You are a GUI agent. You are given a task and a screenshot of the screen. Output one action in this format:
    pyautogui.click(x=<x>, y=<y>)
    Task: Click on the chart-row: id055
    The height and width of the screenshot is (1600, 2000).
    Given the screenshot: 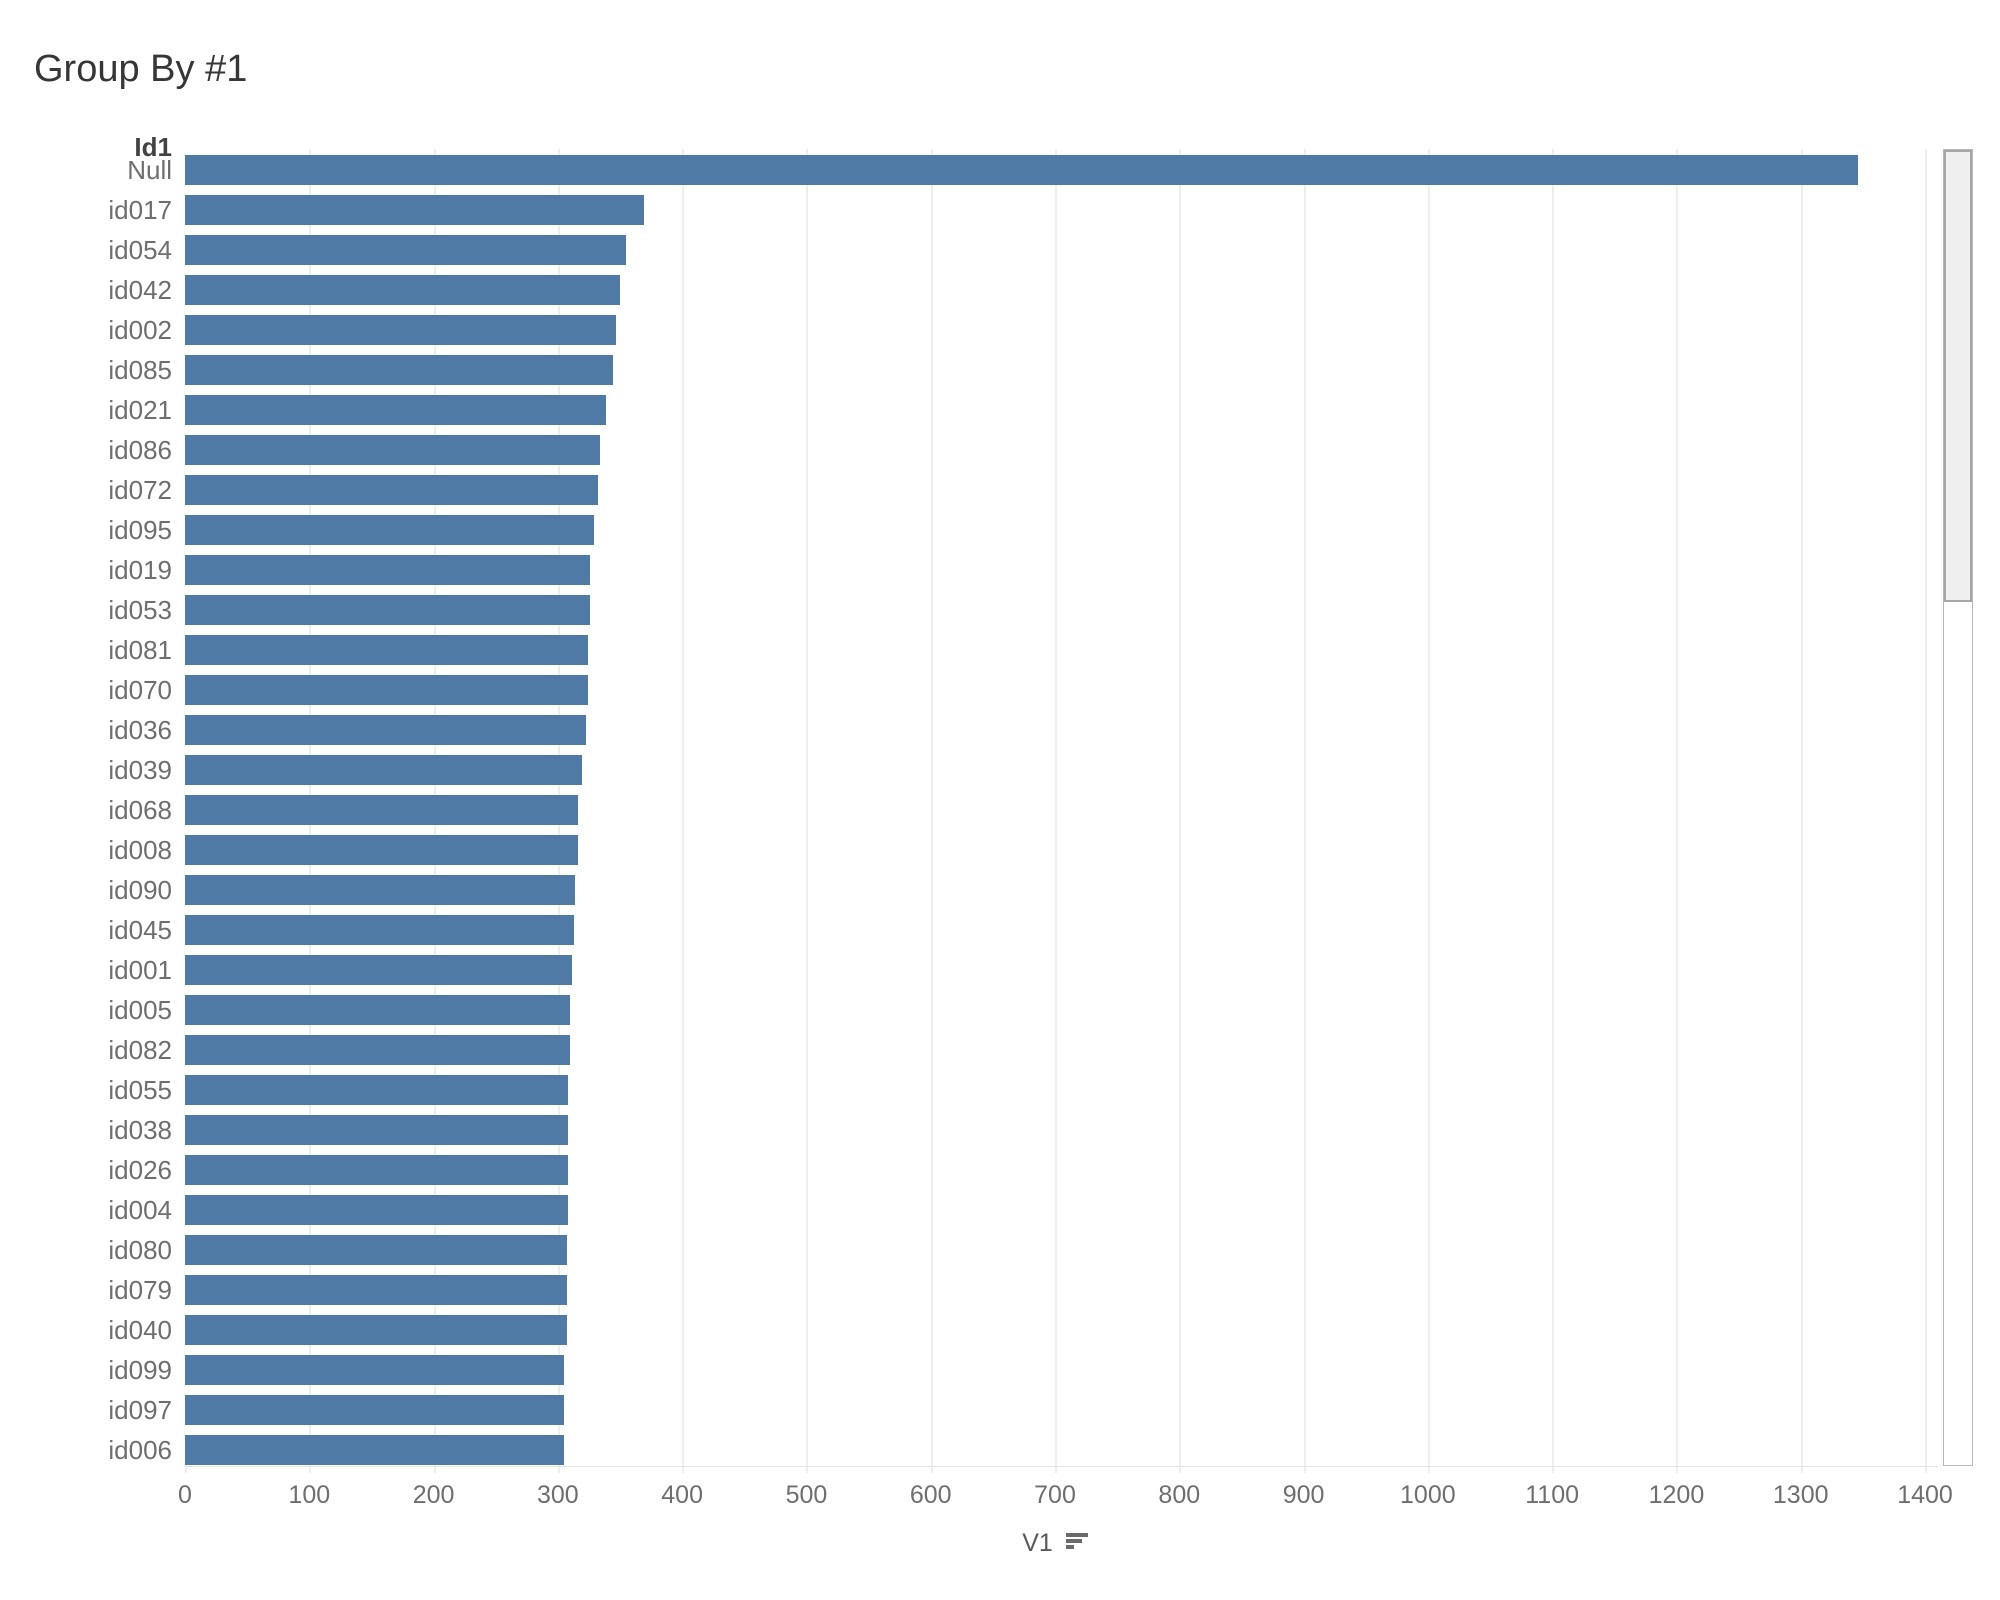 What is the action you would take?
    pyautogui.click(x=969, y=1090)
    